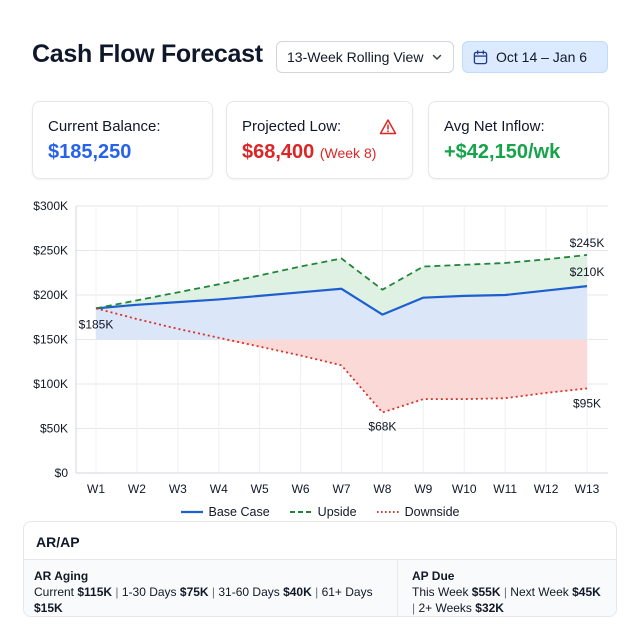 Image resolution: width=640 pixels, height=640 pixels. Describe the element at coordinates (342, 489) in the screenshot. I see `x-tick-label: W7` at that location.